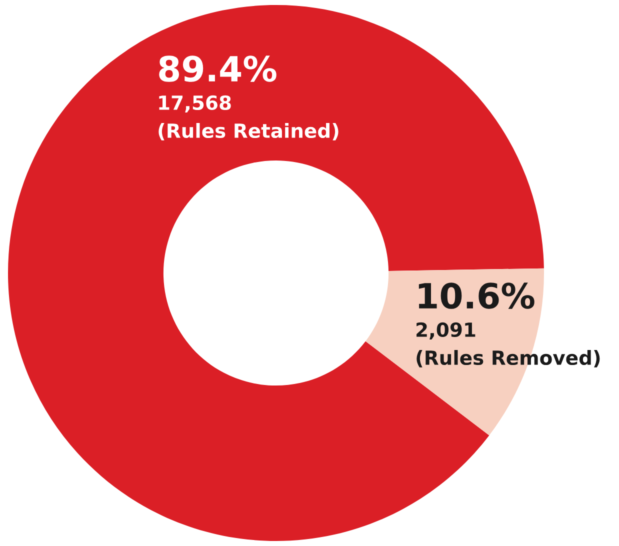 The image size is (619, 546). What do you see at coordinates (195, 104) in the screenshot?
I see `data-label: 17,568` at bounding box center [195, 104].